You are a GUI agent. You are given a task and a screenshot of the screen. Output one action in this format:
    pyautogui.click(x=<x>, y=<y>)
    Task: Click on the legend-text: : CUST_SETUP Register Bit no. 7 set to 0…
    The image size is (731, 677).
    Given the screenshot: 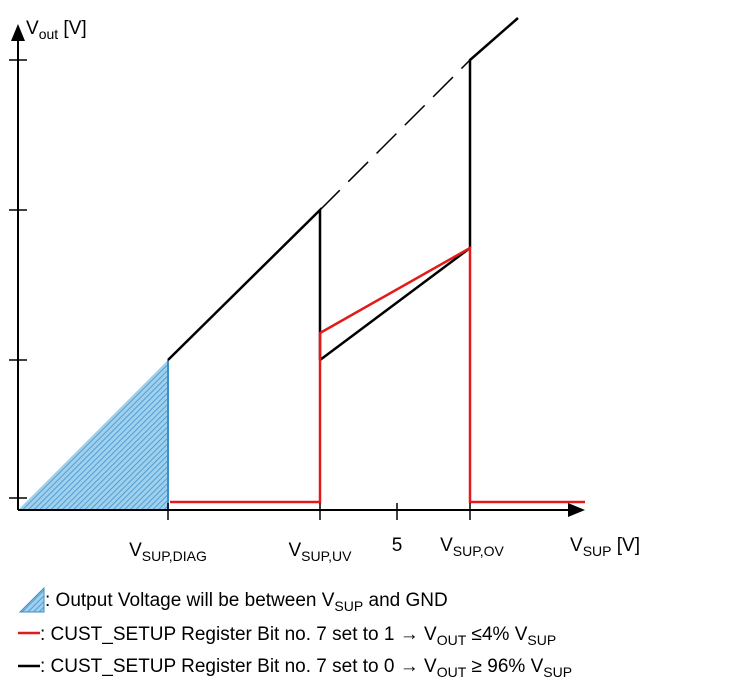 What is the action you would take?
    pyautogui.click(x=306, y=666)
    